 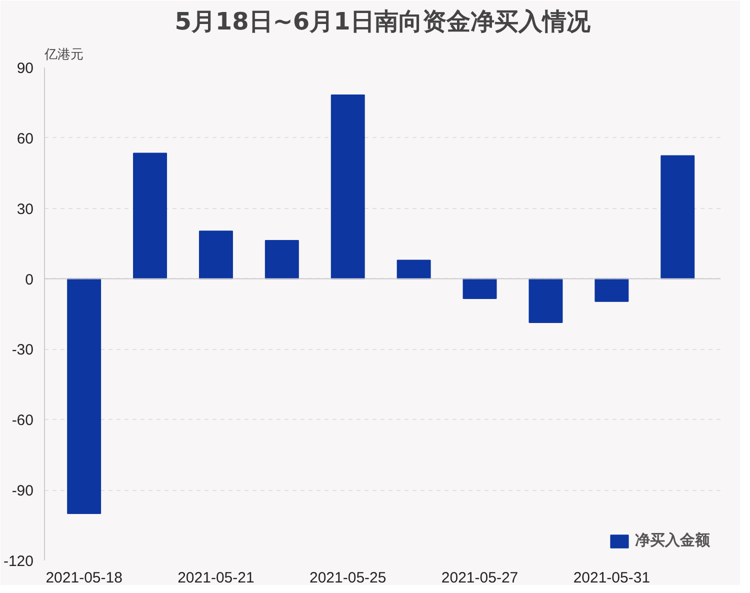 What do you see at coordinates (29, 279) in the screenshot?
I see `y-tick-label: 0` at bounding box center [29, 279].